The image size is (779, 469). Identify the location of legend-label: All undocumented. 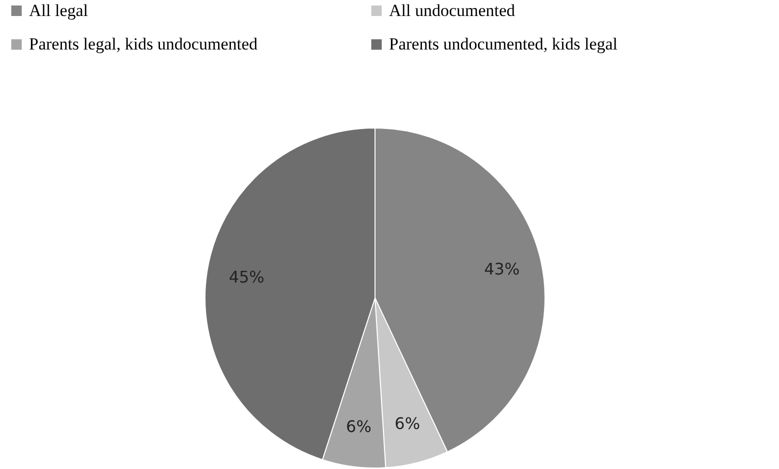
(452, 10).